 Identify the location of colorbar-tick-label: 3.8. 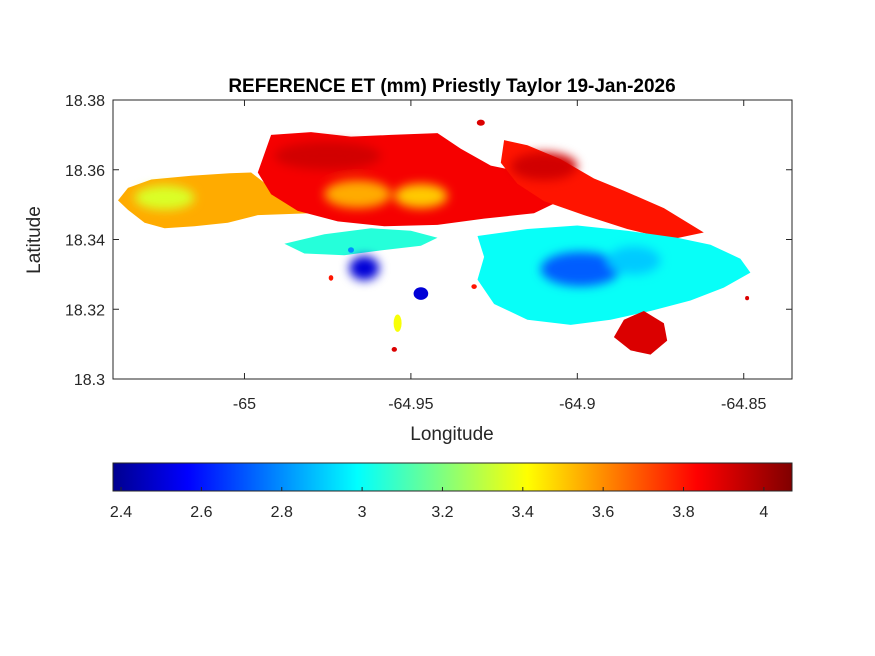
(683, 512).